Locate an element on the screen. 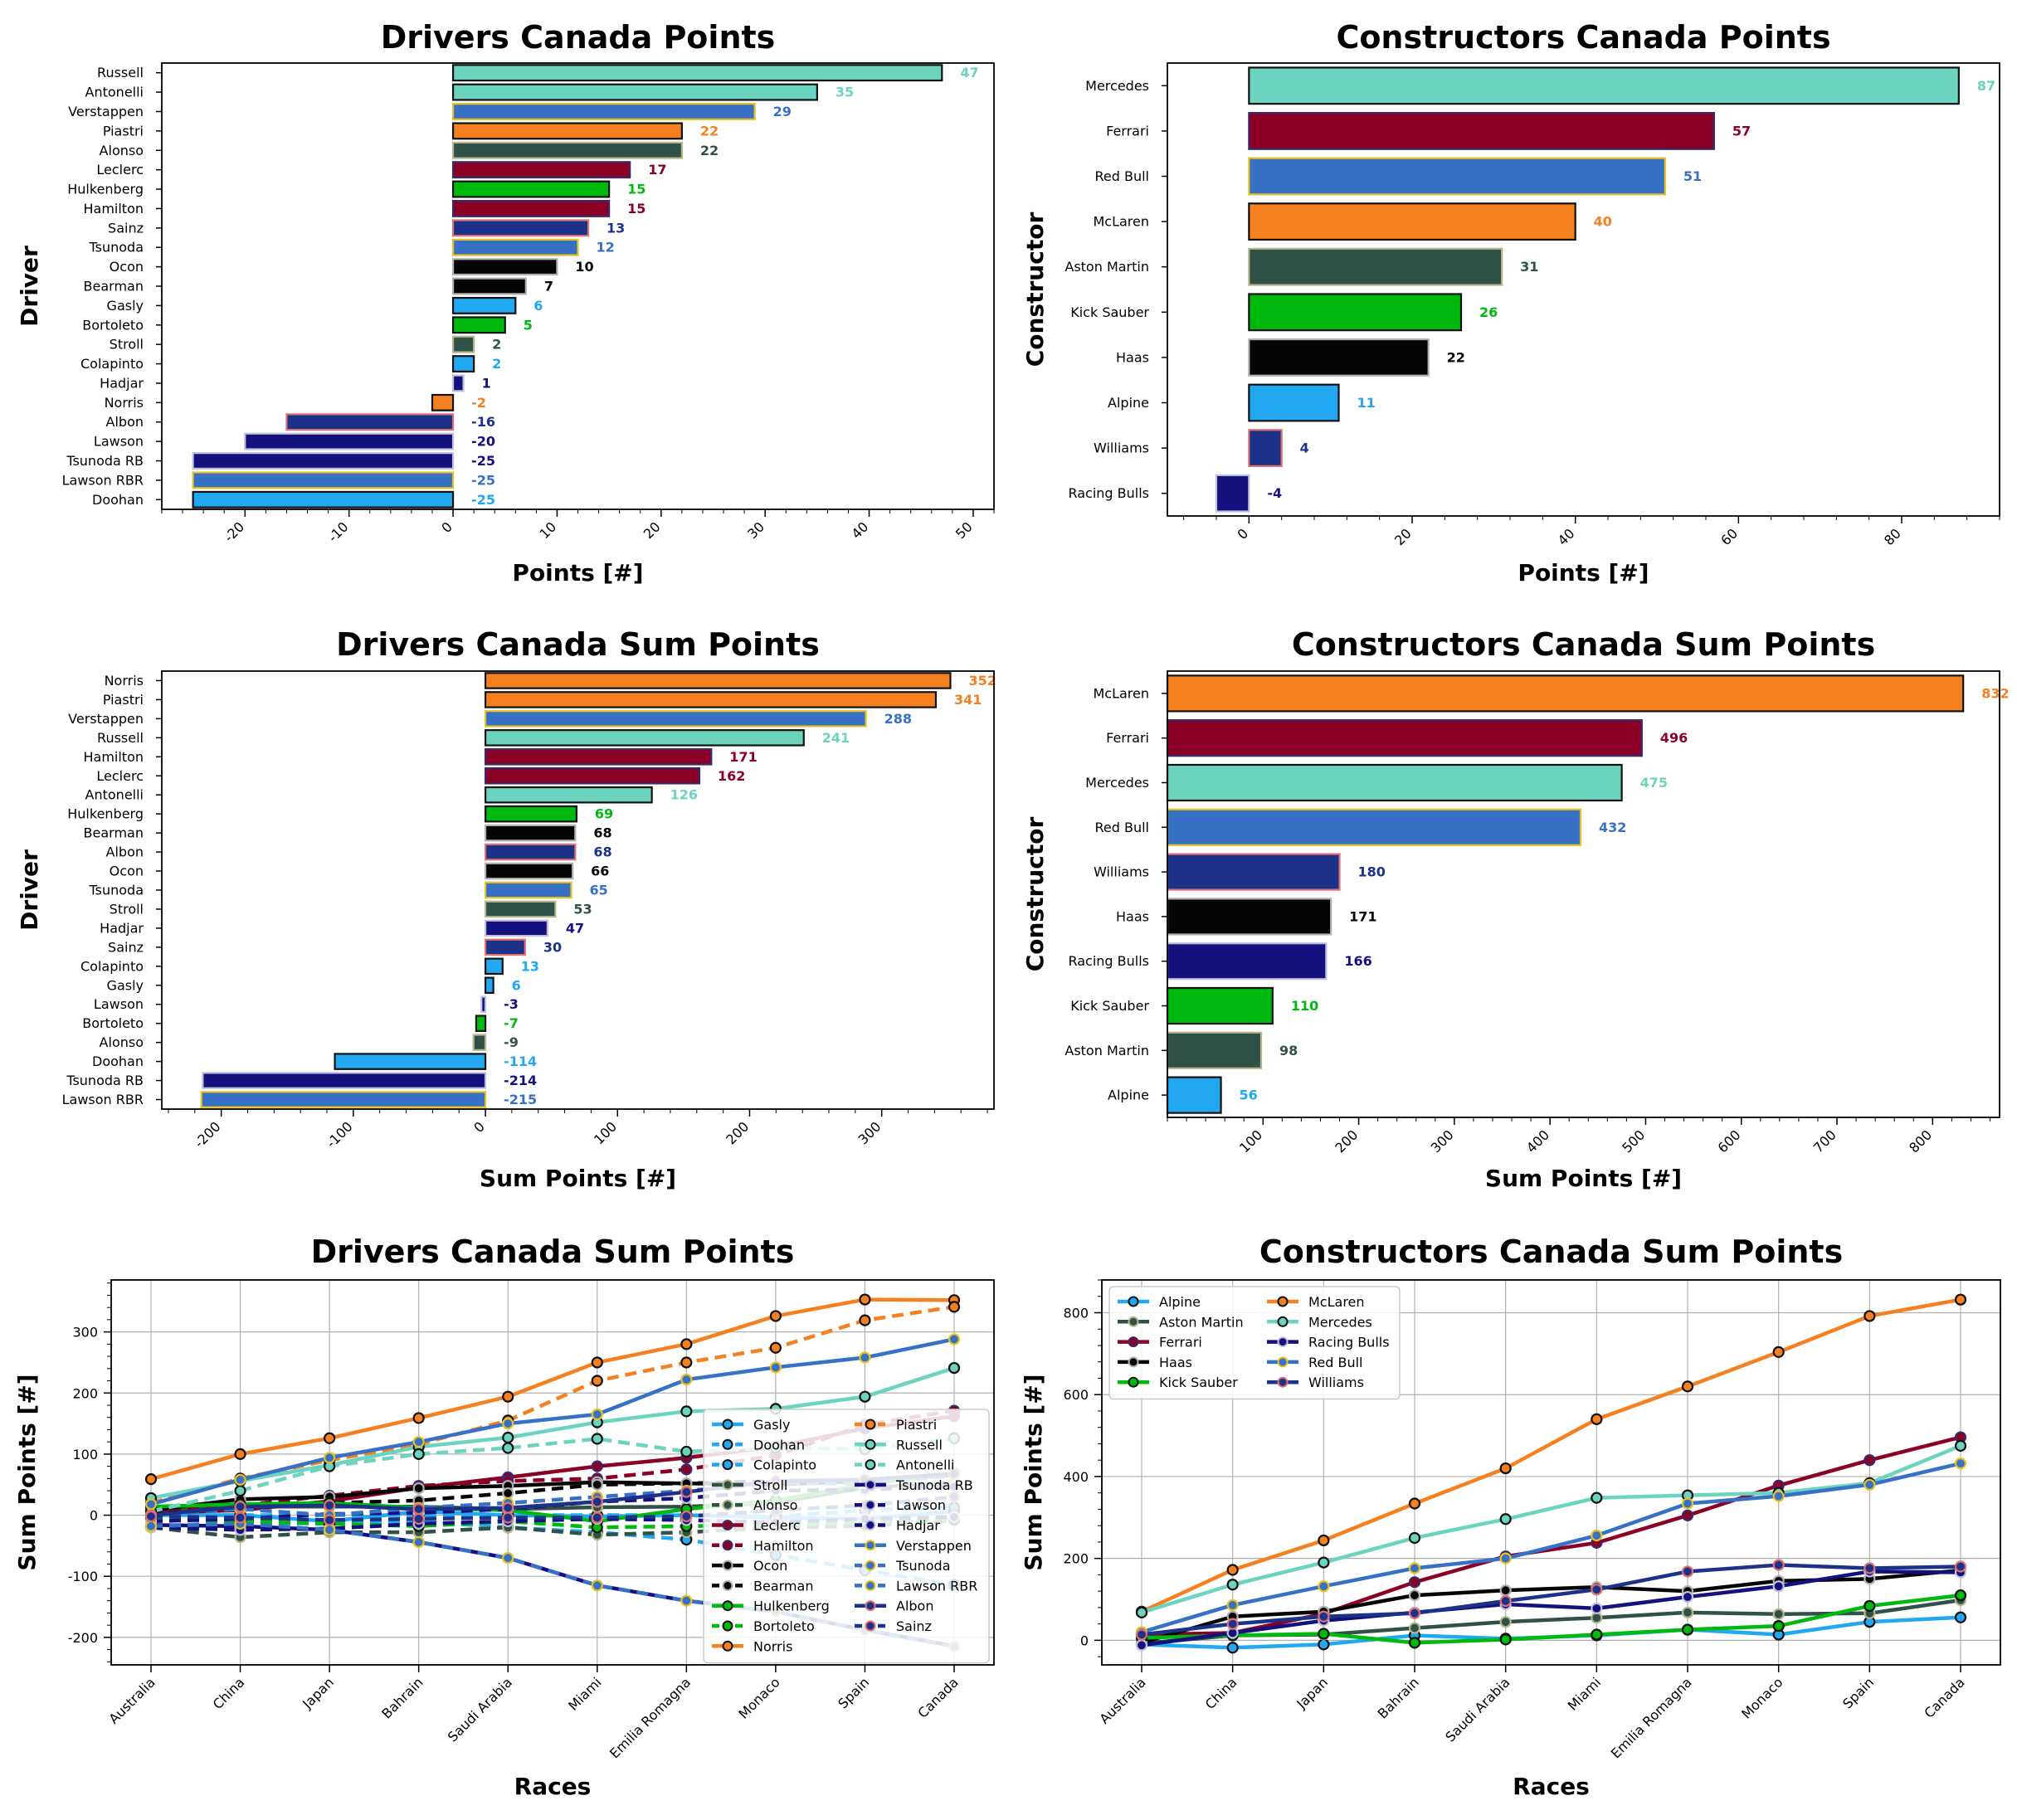  category-label: Russell is located at coordinates (120, 72).